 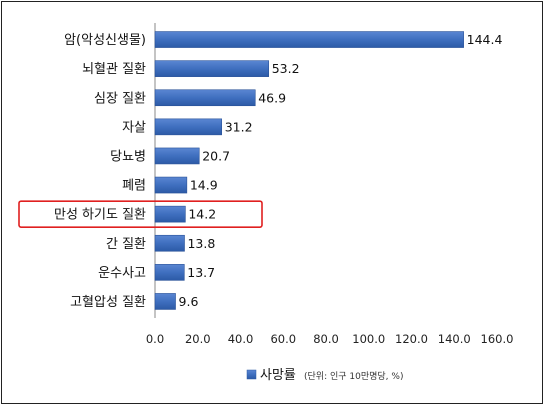 What do you see at coordinates (326, 339) in the screenshot?
I see `x-tick-label: 80.0` at bounding box center [326, 339].